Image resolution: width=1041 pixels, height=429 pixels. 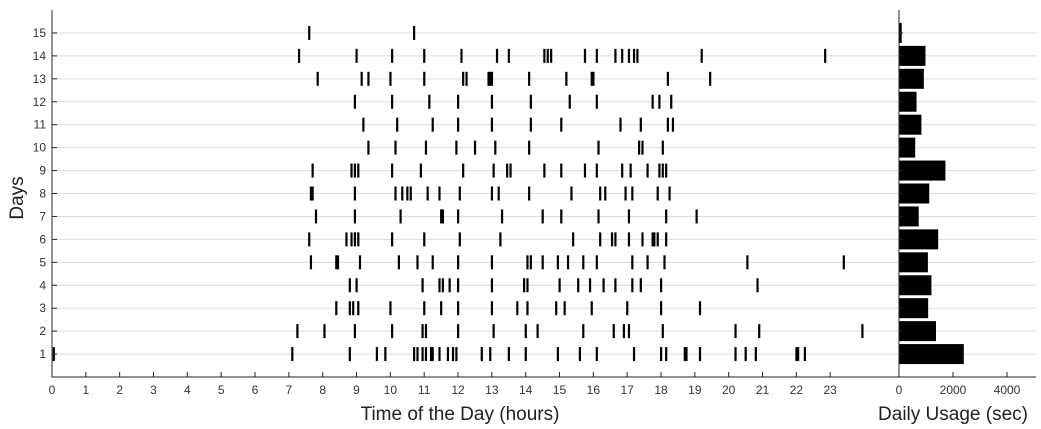 I want to click on y-tick-label-1: 1, so click(x=42, y=354).